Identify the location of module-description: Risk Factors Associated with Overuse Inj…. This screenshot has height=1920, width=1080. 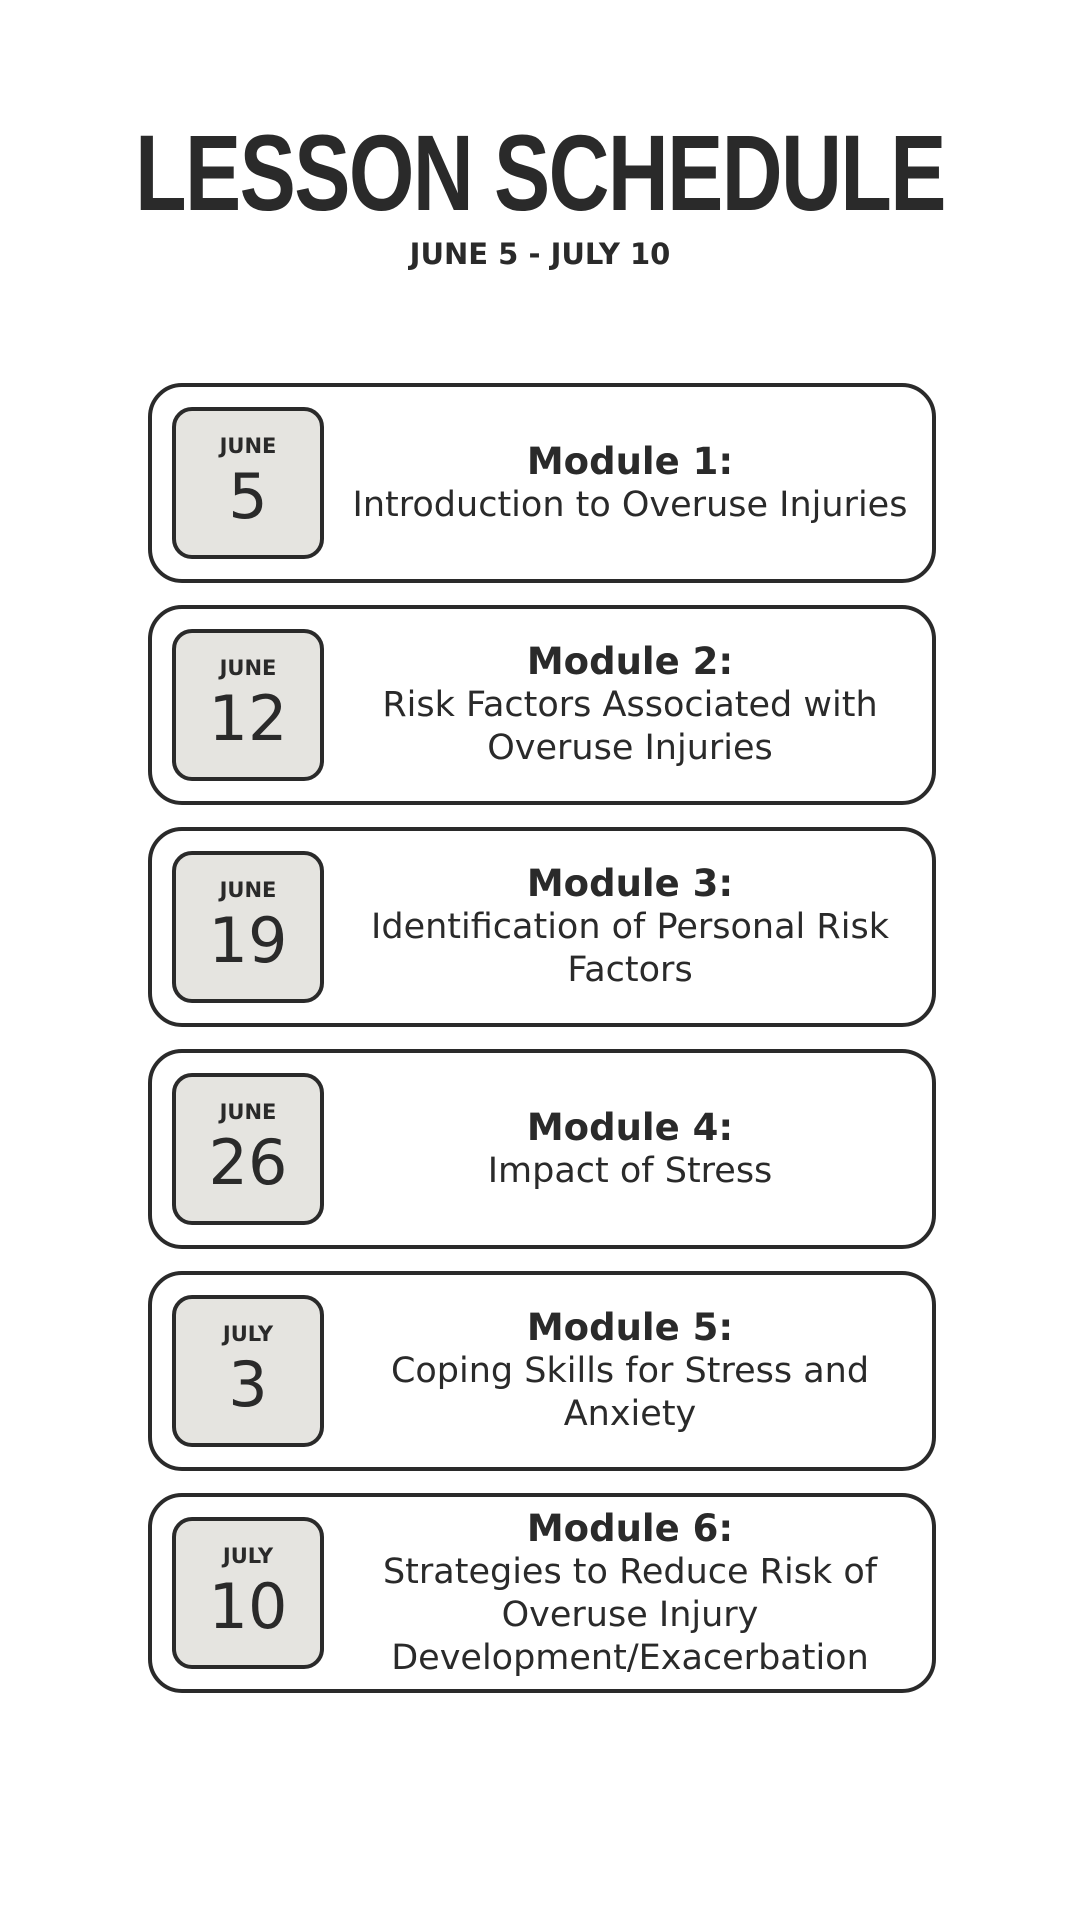
(630, 726).